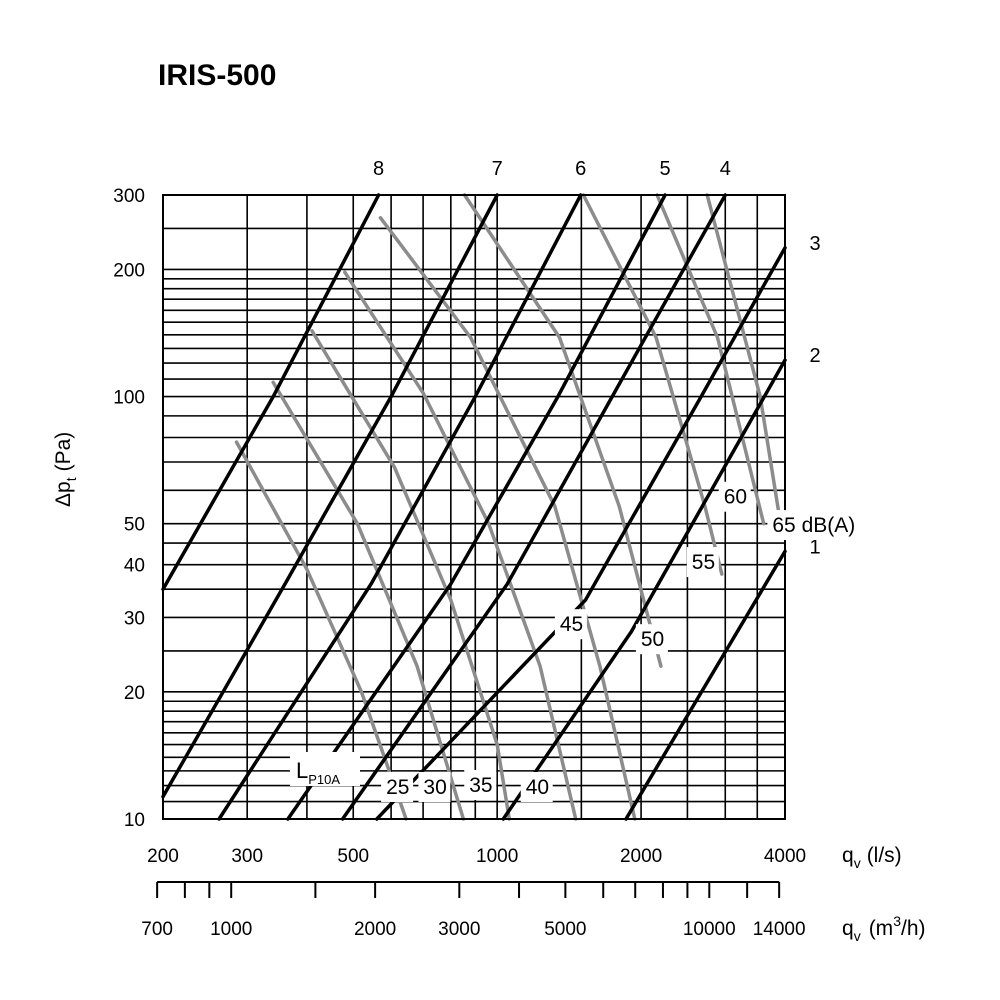 The image size is (1000, 1000). Describe the element at coordinates (814, 547) in the screenshot. I see `setting-label-1: 1` at that location.